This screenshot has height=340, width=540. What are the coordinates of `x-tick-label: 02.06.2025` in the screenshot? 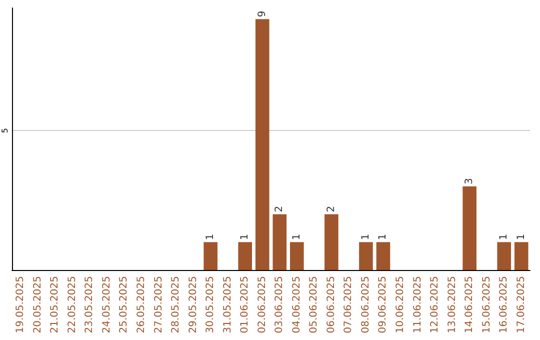 It's located at (262, 305).